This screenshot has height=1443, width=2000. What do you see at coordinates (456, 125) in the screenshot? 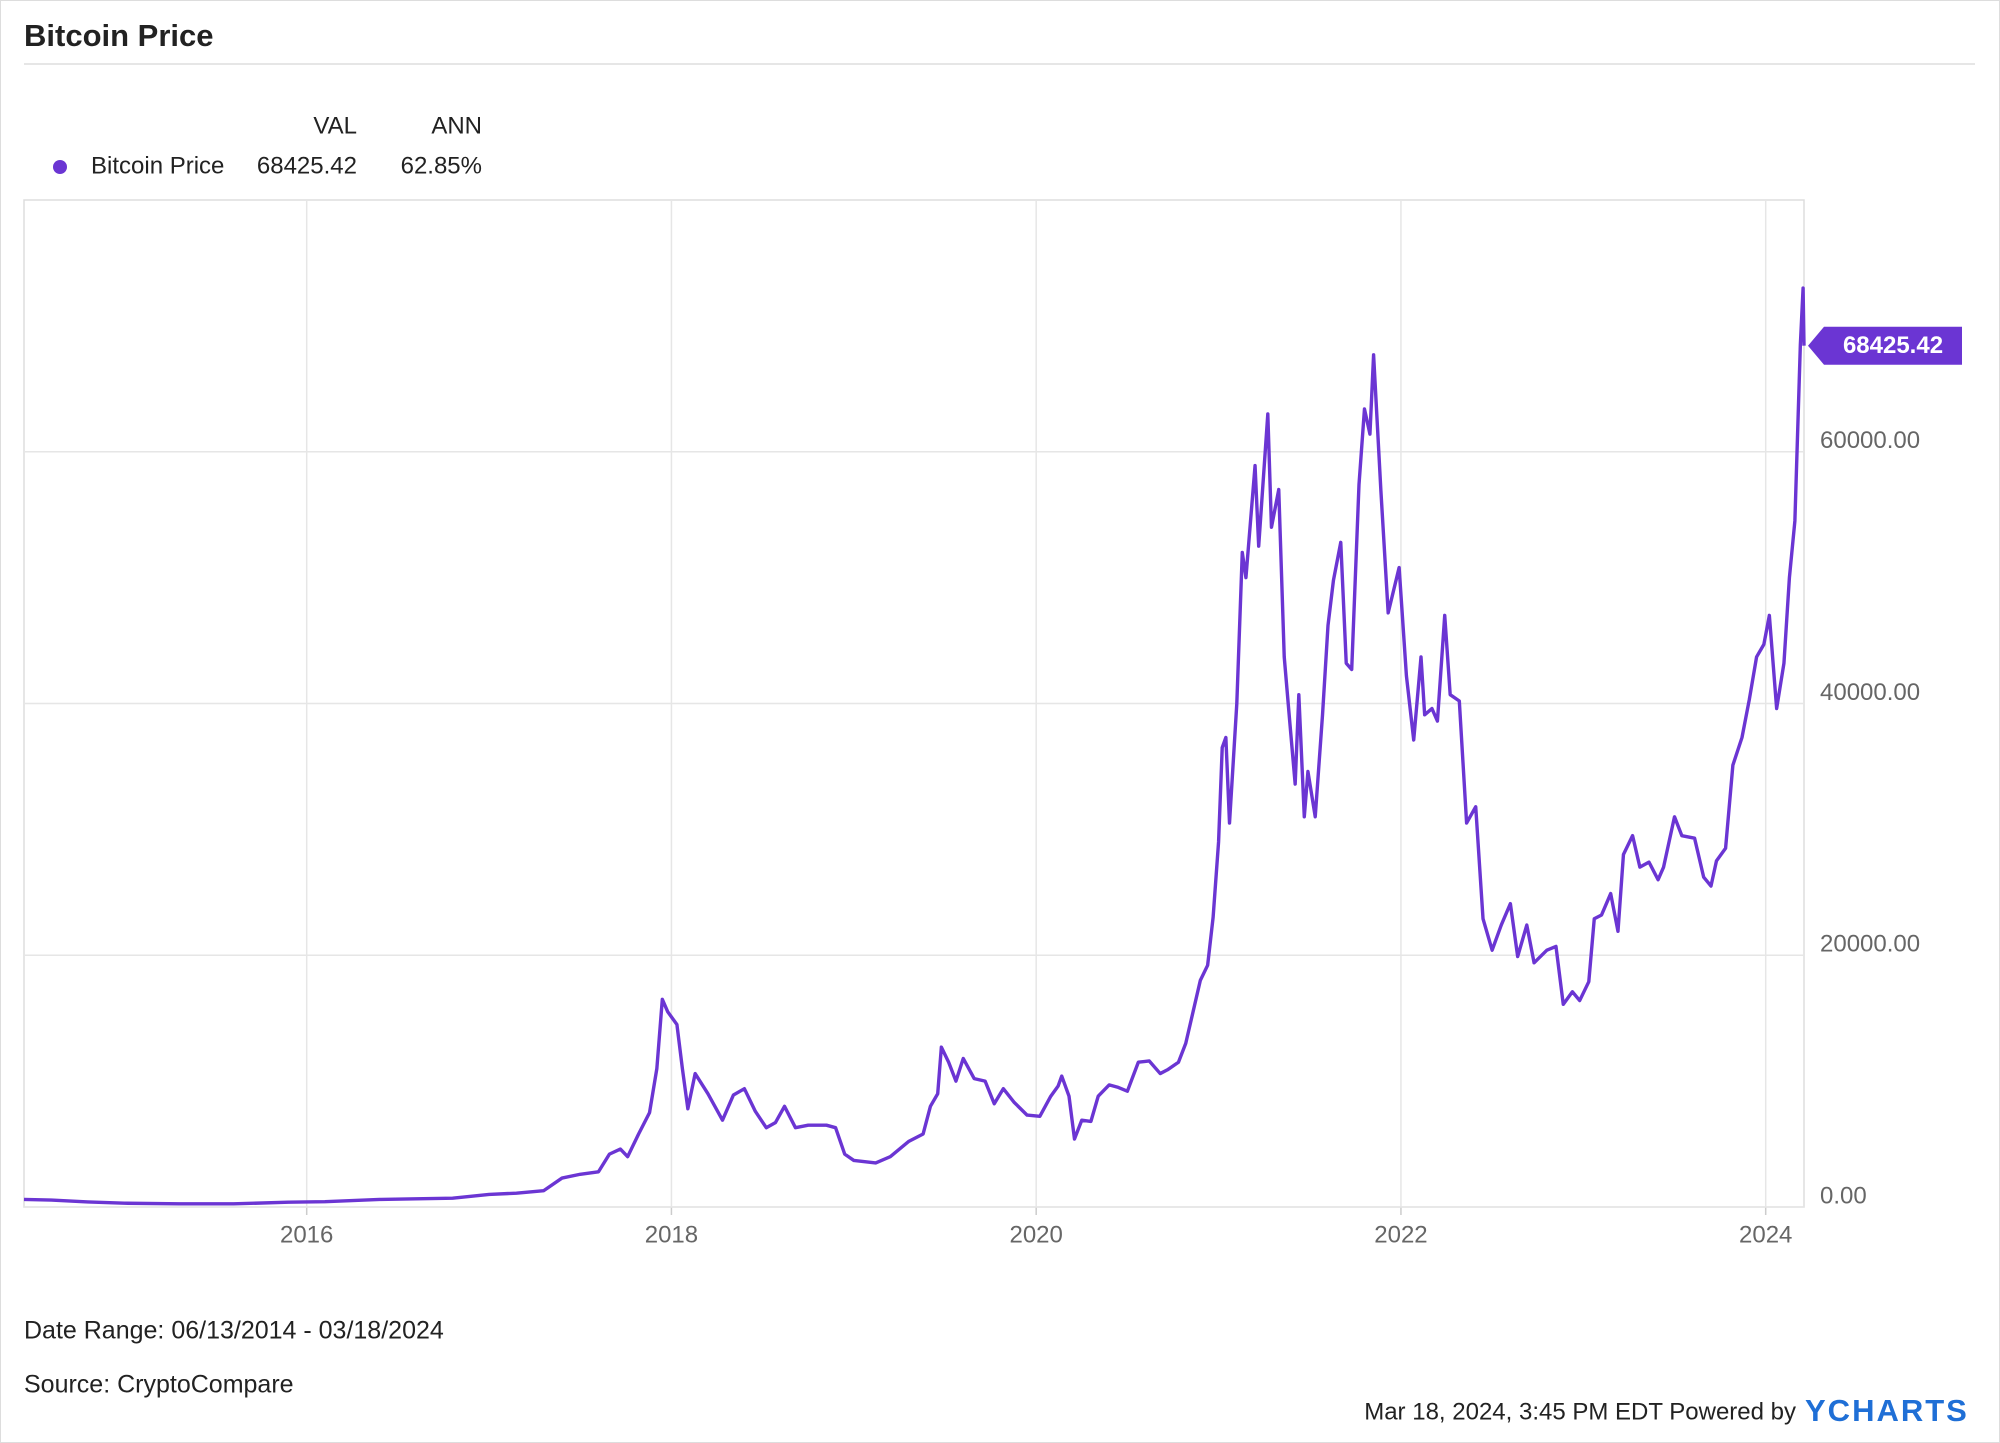
I see `legend-header: ANN` at bounding box center [456, 125].